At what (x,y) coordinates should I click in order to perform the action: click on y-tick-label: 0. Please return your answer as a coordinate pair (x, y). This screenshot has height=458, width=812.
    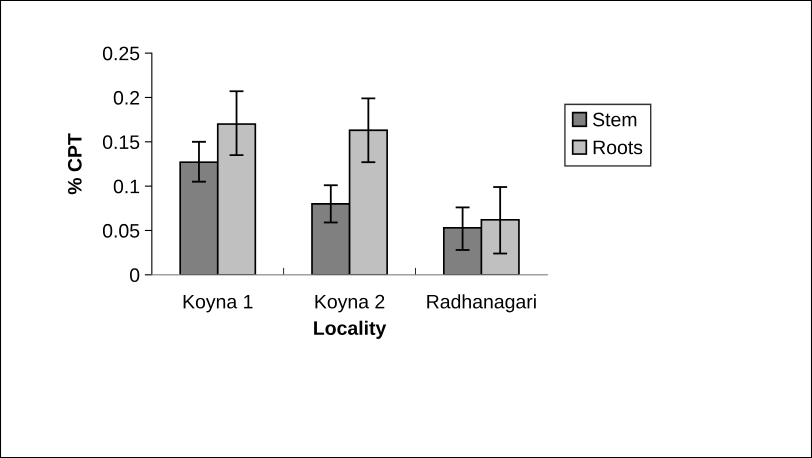
    Looking at the image, I should click on (135, 275).